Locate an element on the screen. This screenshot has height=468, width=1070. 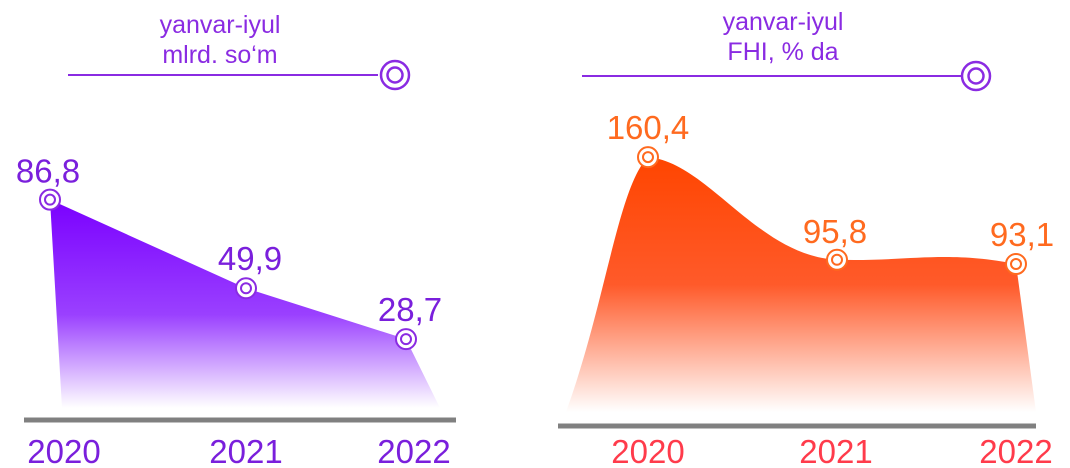
right-data-point-2021 is located at coordinates (837, 259).